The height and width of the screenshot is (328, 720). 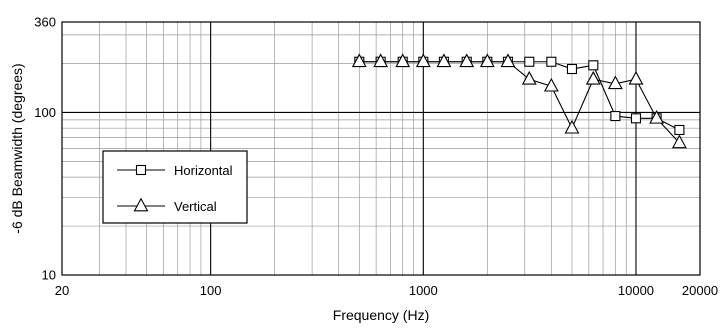 I want to click on y-tick-label: 100, so click(x=45, y=112).